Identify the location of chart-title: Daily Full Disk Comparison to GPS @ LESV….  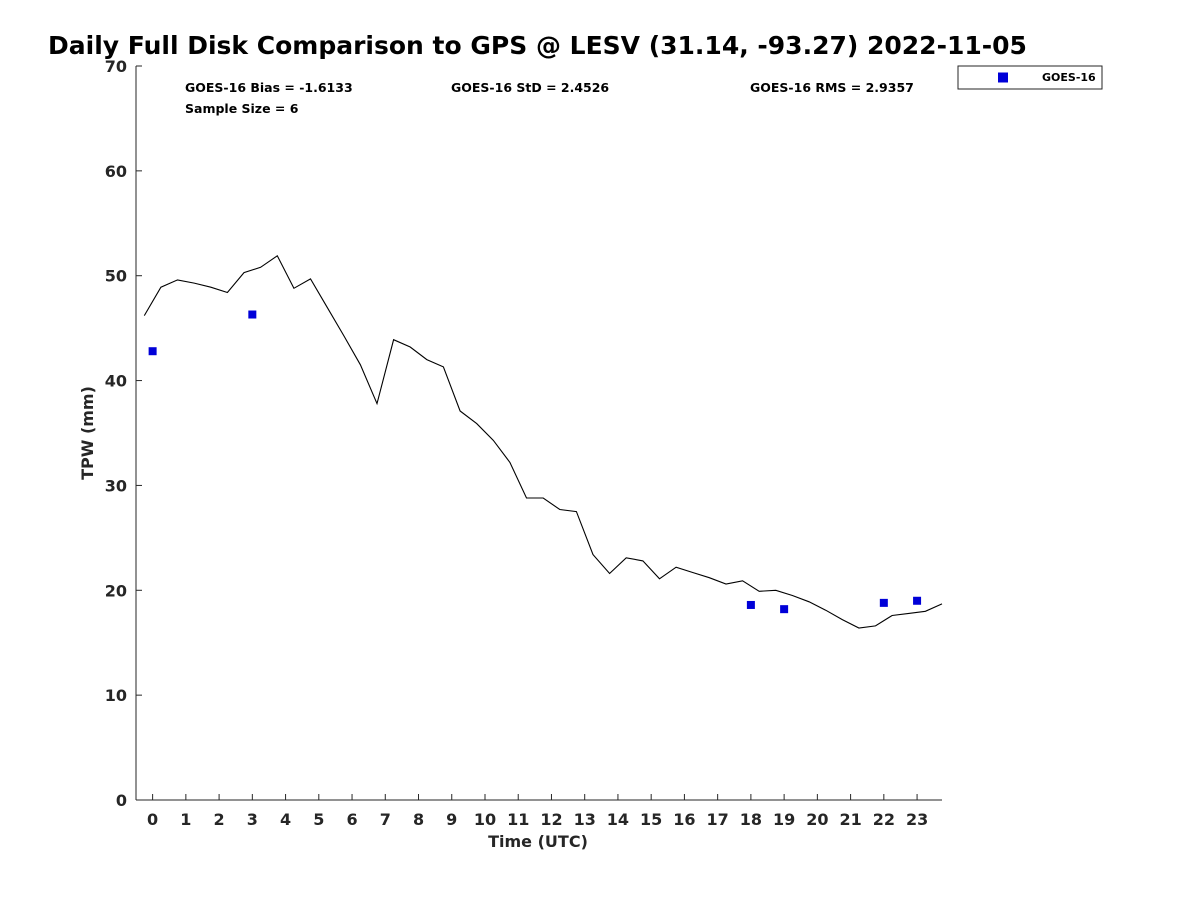
(537, 45).